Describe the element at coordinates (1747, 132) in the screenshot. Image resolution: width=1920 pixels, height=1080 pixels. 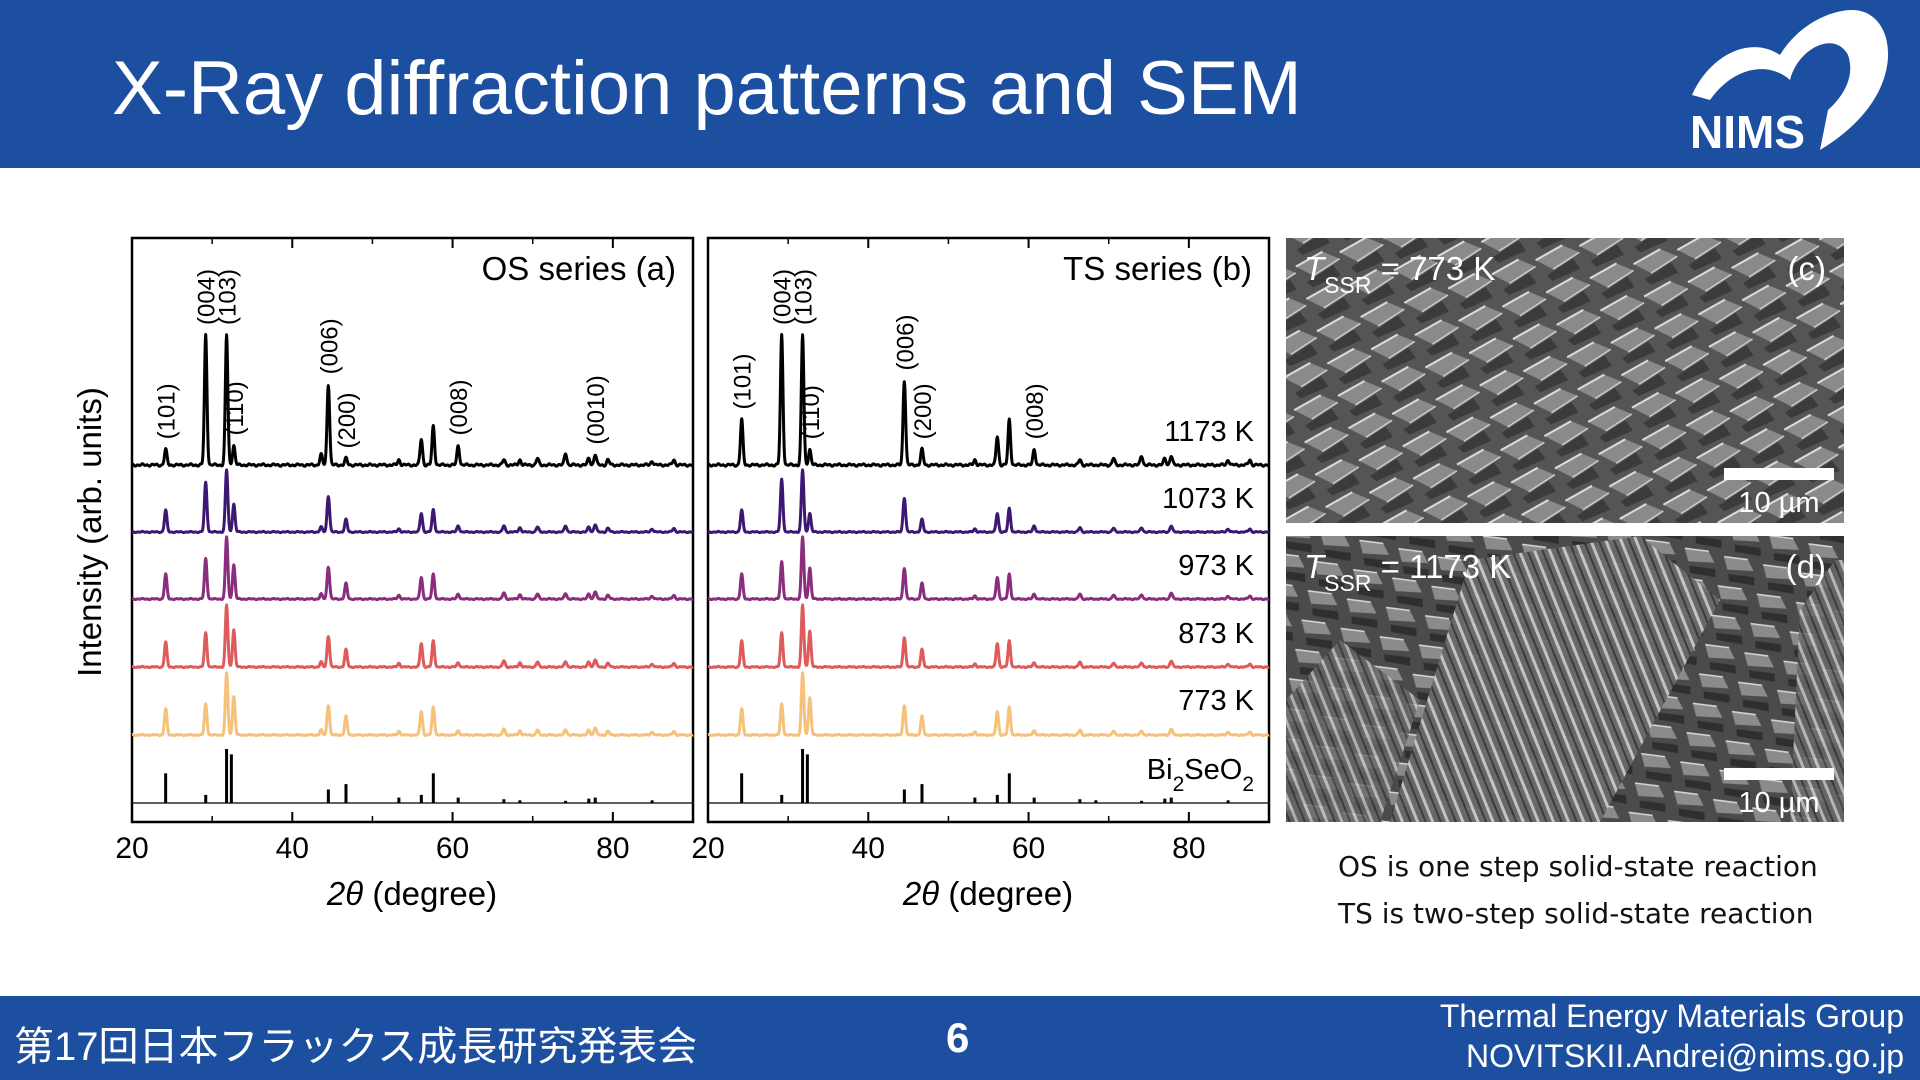
I see `logo-text: NIMS` at that location.